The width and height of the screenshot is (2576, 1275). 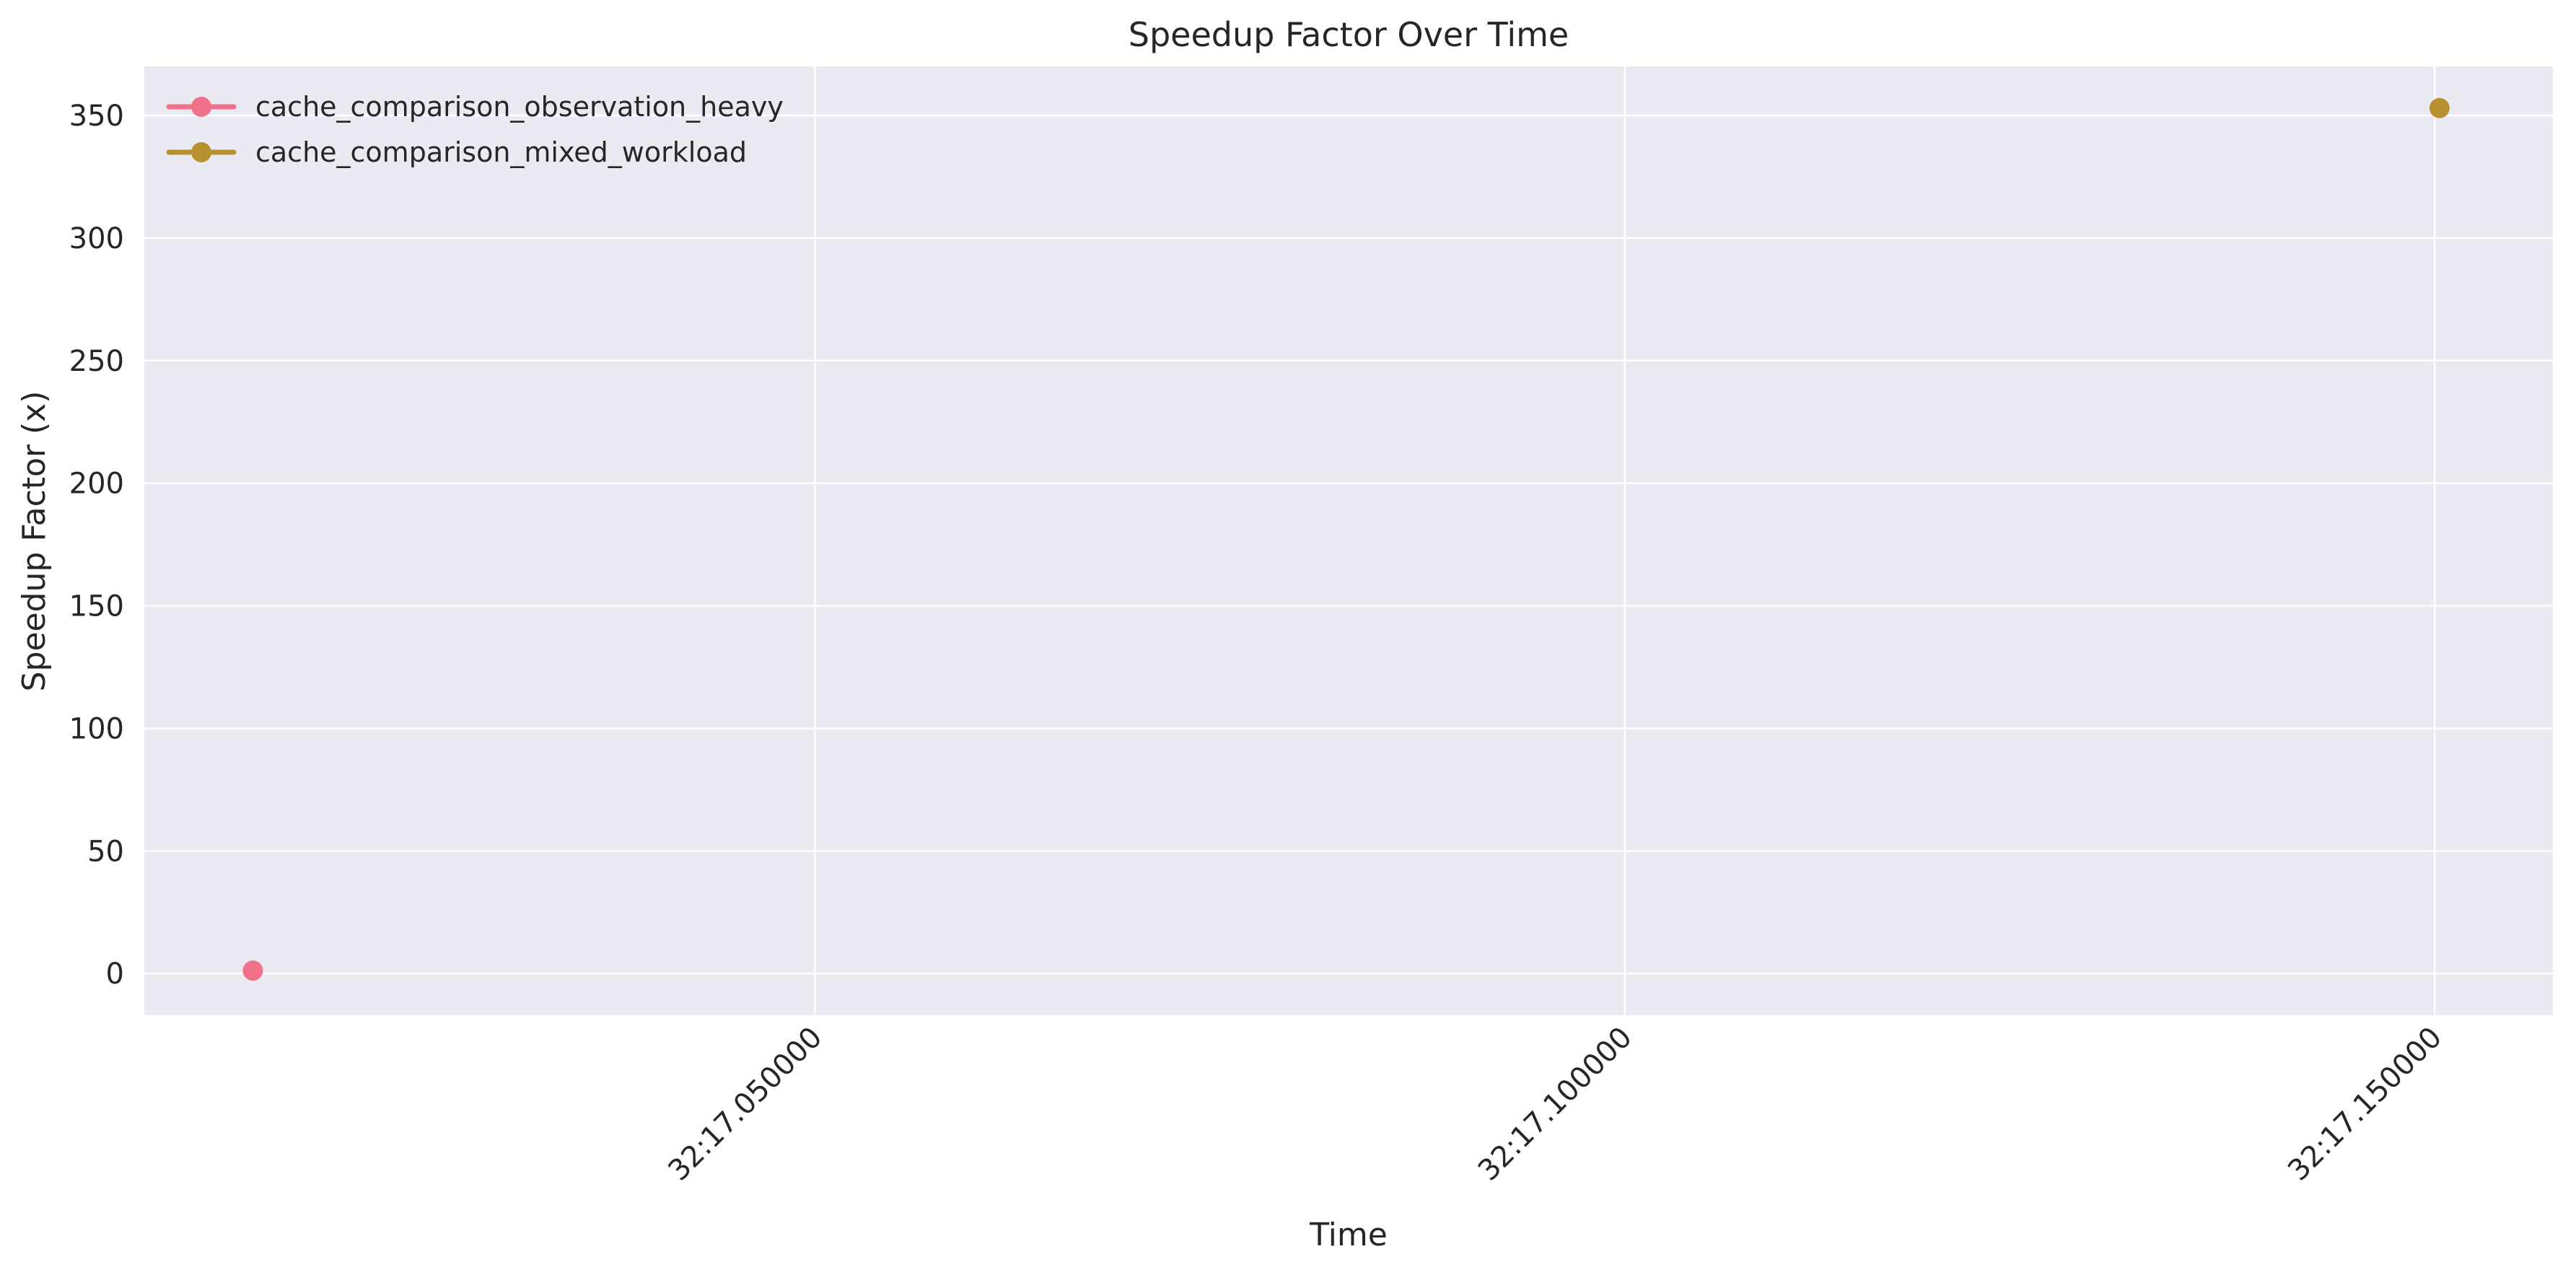 I want to click on y-axis-ticks: 0 50 100 150 200 250 300 350, so click(x=97, y=545).